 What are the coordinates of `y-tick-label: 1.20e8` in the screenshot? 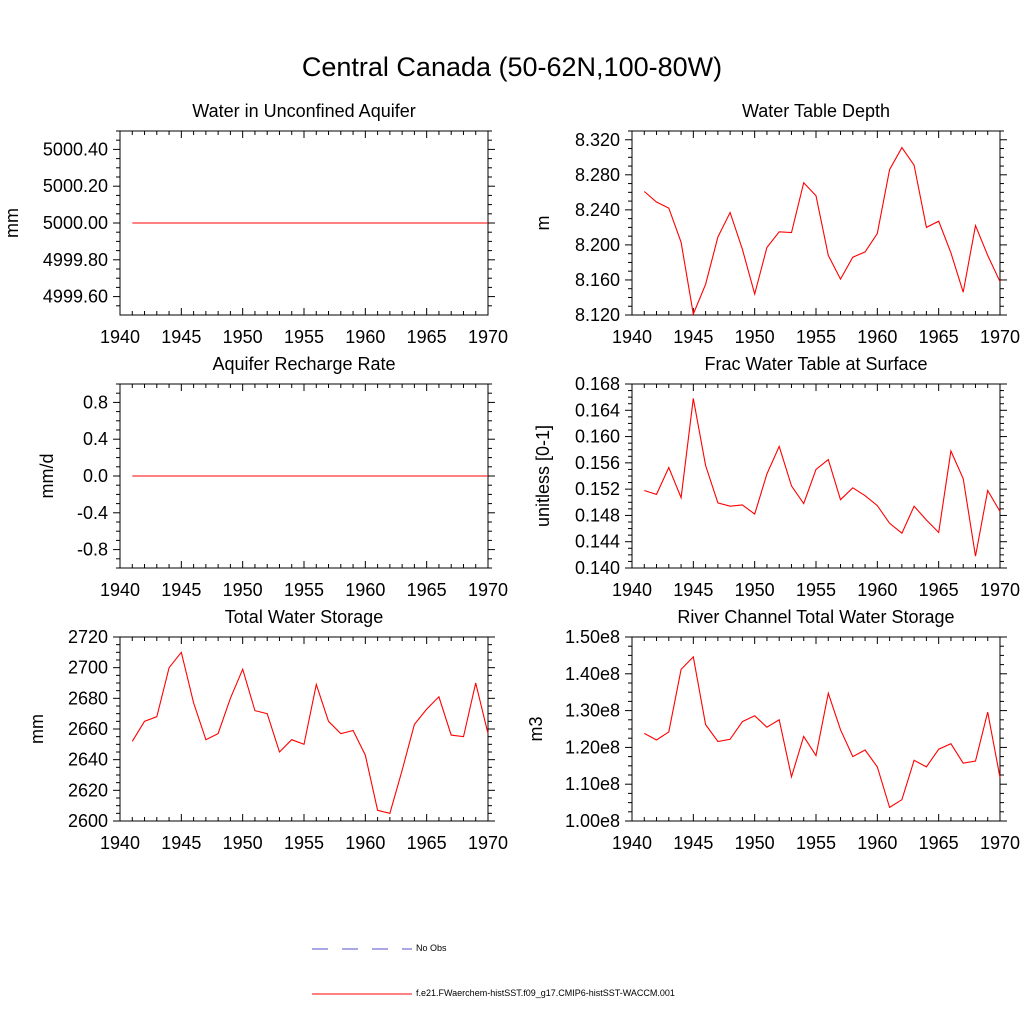 It's located at (592, 747).